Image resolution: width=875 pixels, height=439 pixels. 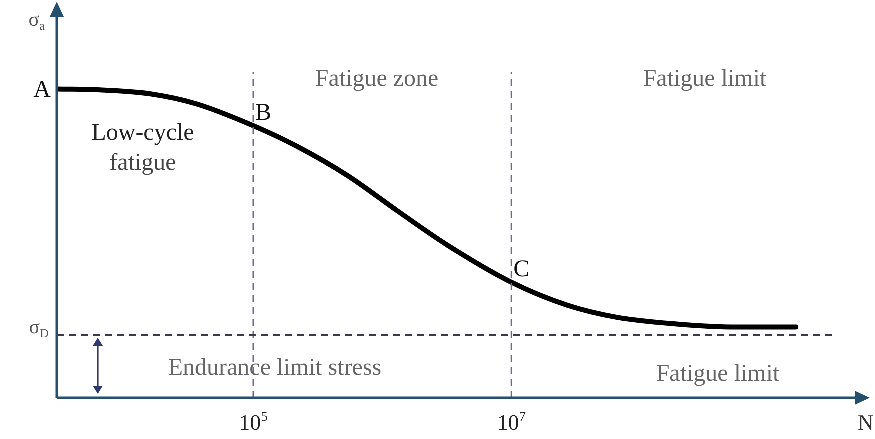 I want to click on annotation: Low-cycle fatigue, so click(x=143, y=148).